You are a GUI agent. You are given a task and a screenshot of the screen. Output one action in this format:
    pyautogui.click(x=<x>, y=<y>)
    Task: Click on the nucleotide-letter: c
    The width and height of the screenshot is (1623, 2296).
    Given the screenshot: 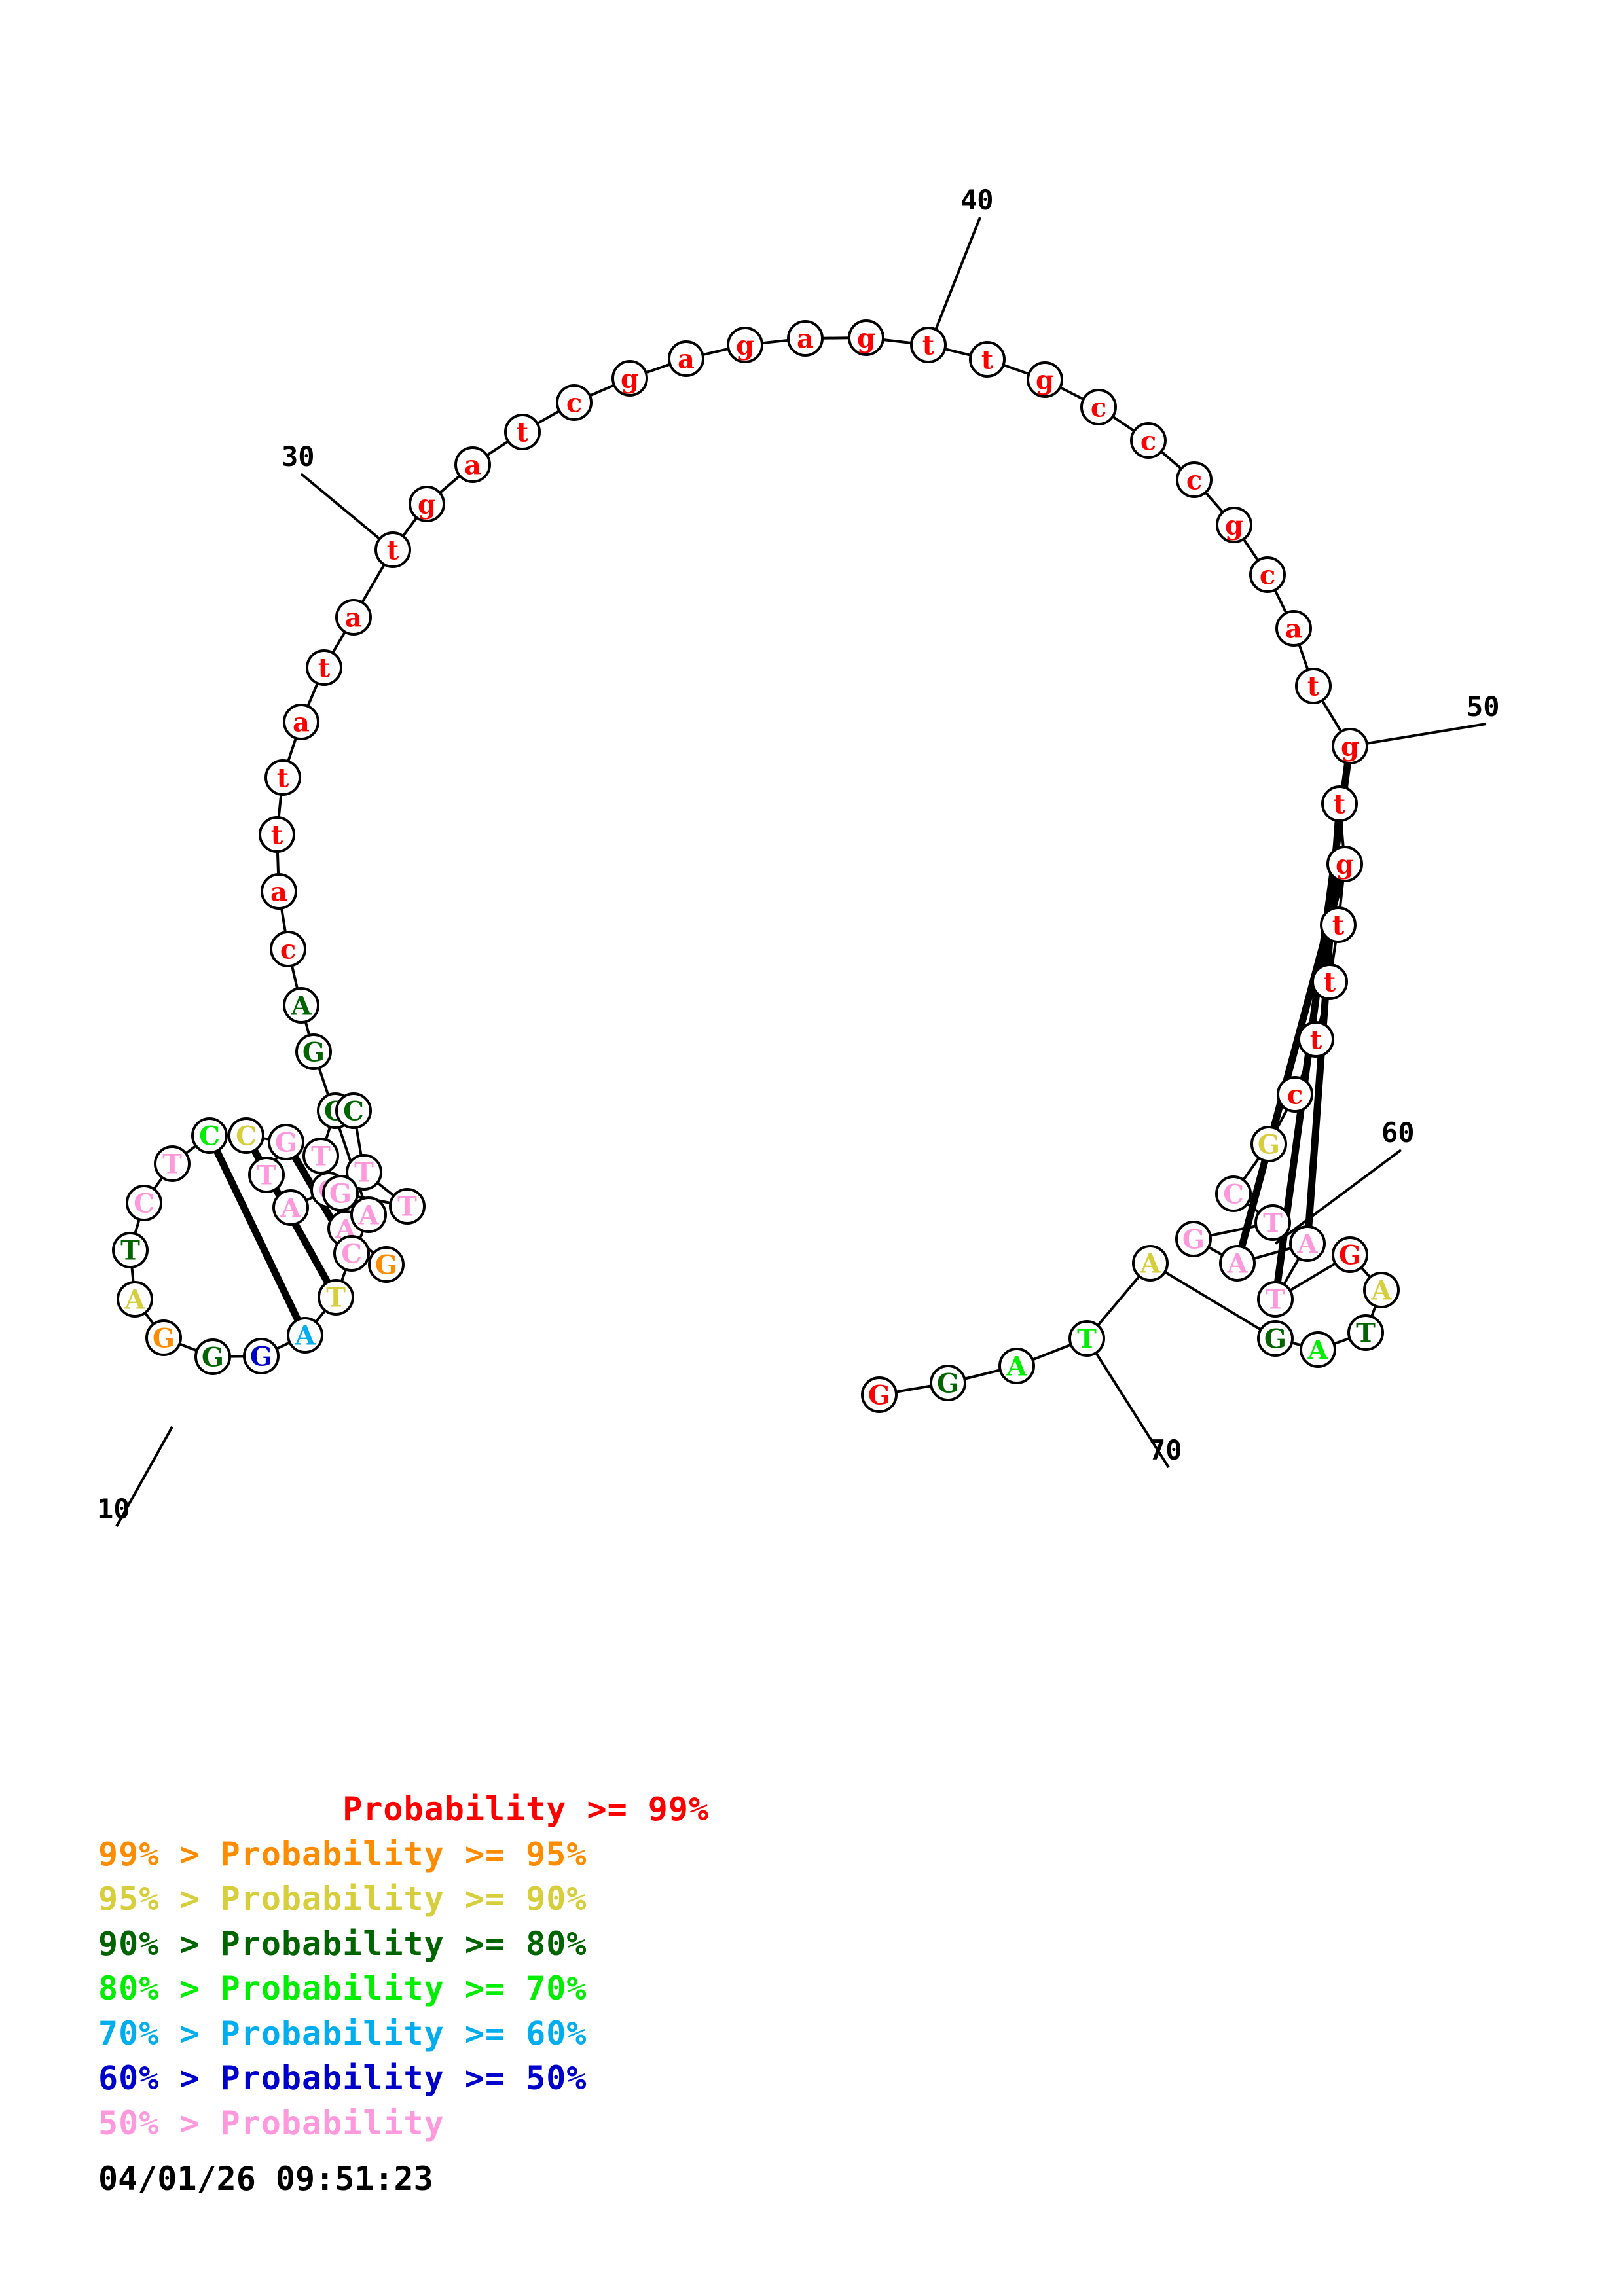 What is the action you would take?
    pyautogui.click(x=288, y=950)
    